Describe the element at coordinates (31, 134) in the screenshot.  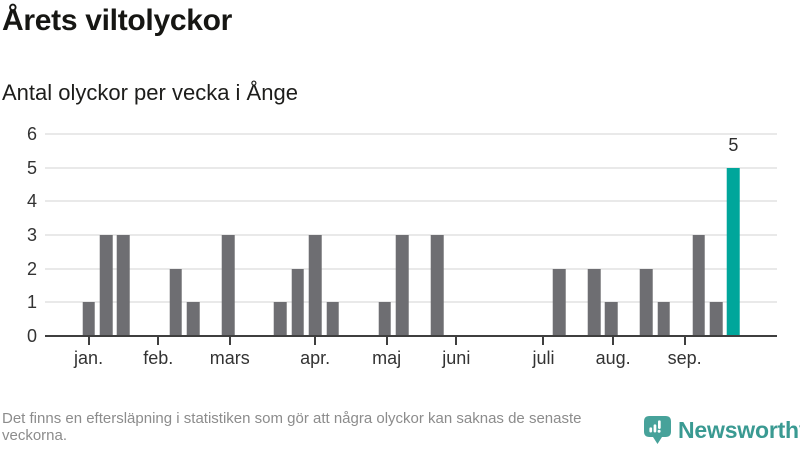
I see `y-tick-label: 6` at that location.